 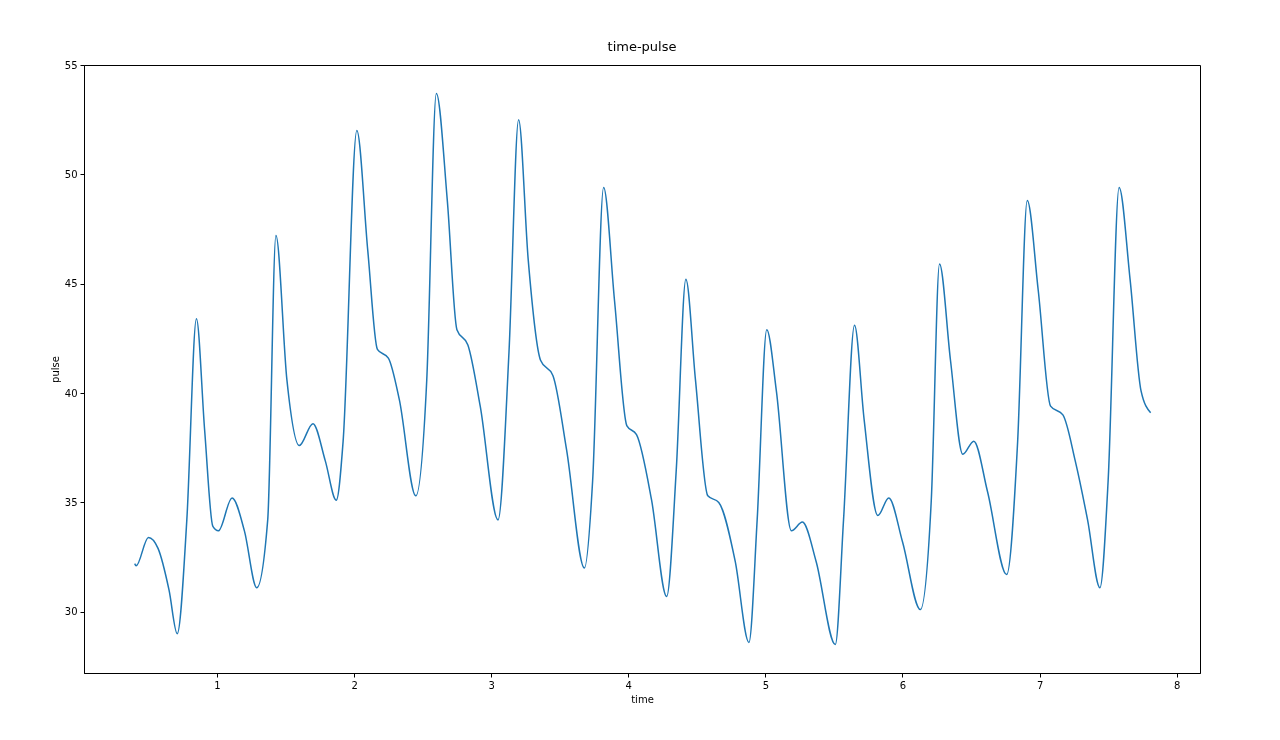 I want to click on y-tick-label: 50, so click(x=71, y=174).